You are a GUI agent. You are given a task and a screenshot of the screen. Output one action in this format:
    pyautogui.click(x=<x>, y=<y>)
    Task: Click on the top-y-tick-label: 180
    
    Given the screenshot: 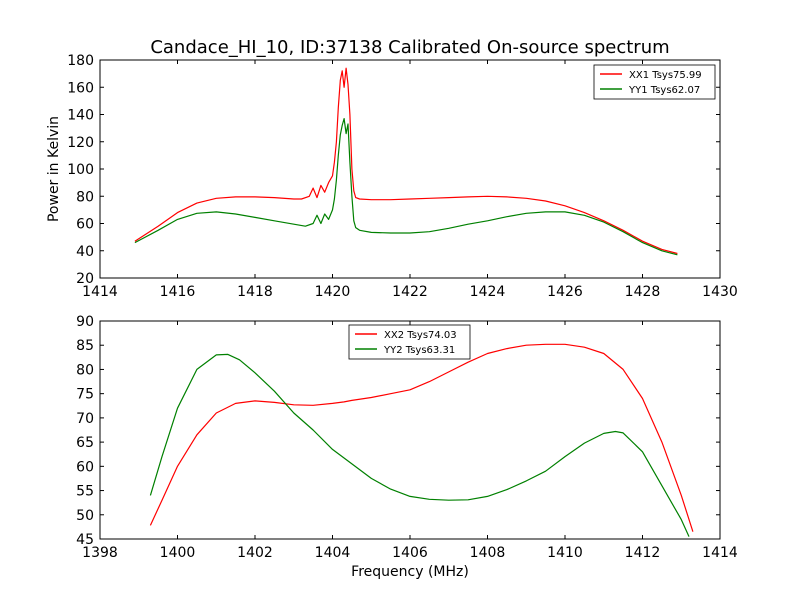 What is the action you would take?
    pyautogui.click(x=80, y=61)
    